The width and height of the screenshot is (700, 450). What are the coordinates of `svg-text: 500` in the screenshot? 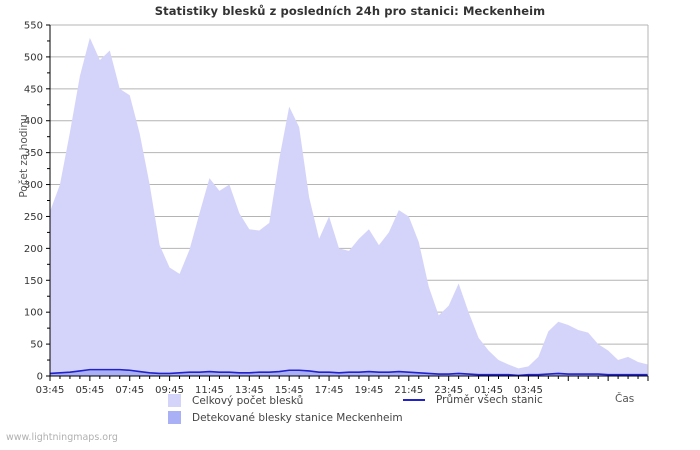 It's located at (33, 57).